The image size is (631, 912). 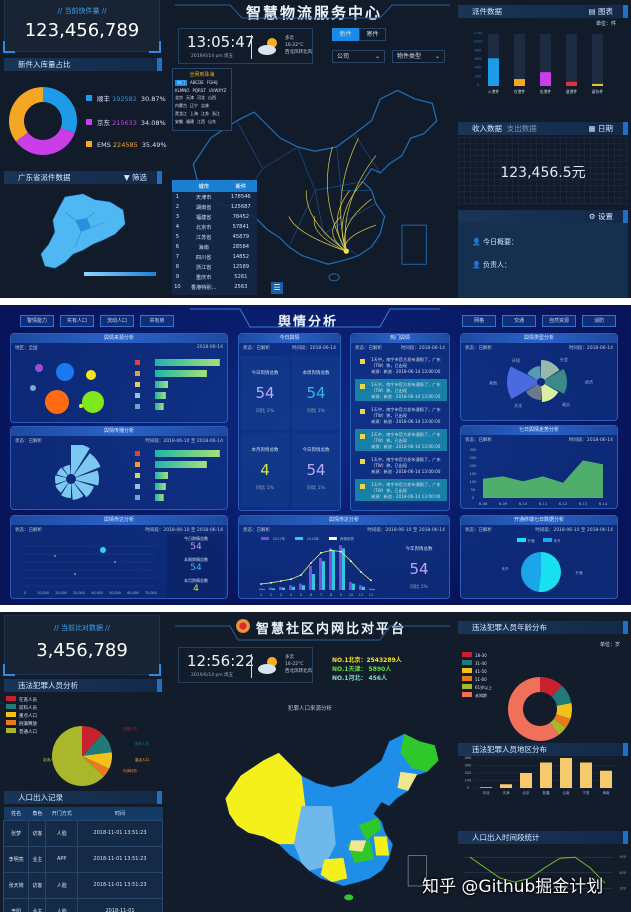 I want to click on tab-new: 新件, so click(x=345, y=34).